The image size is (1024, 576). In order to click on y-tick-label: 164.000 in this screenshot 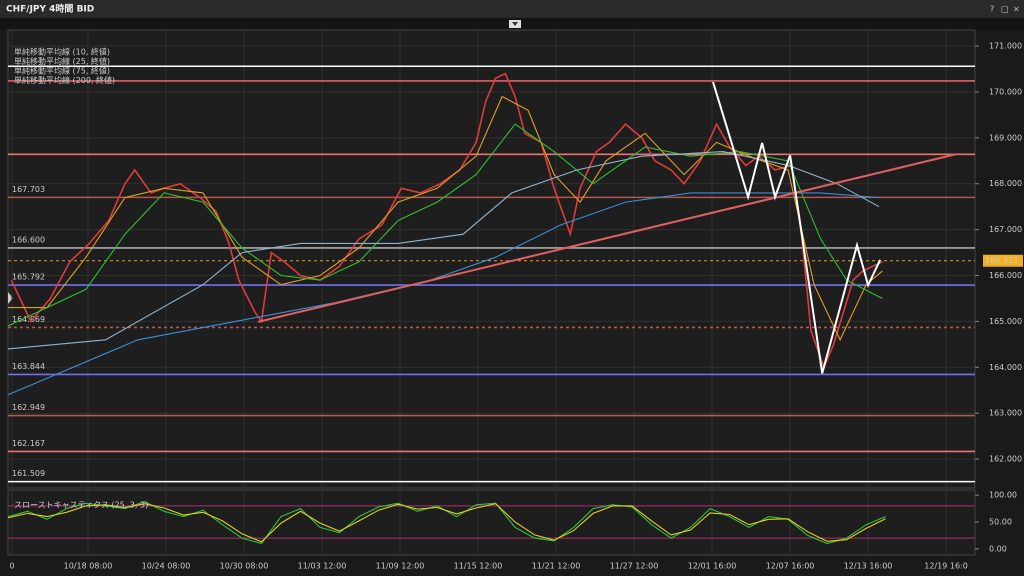, I will do `click(1005, 367)`.